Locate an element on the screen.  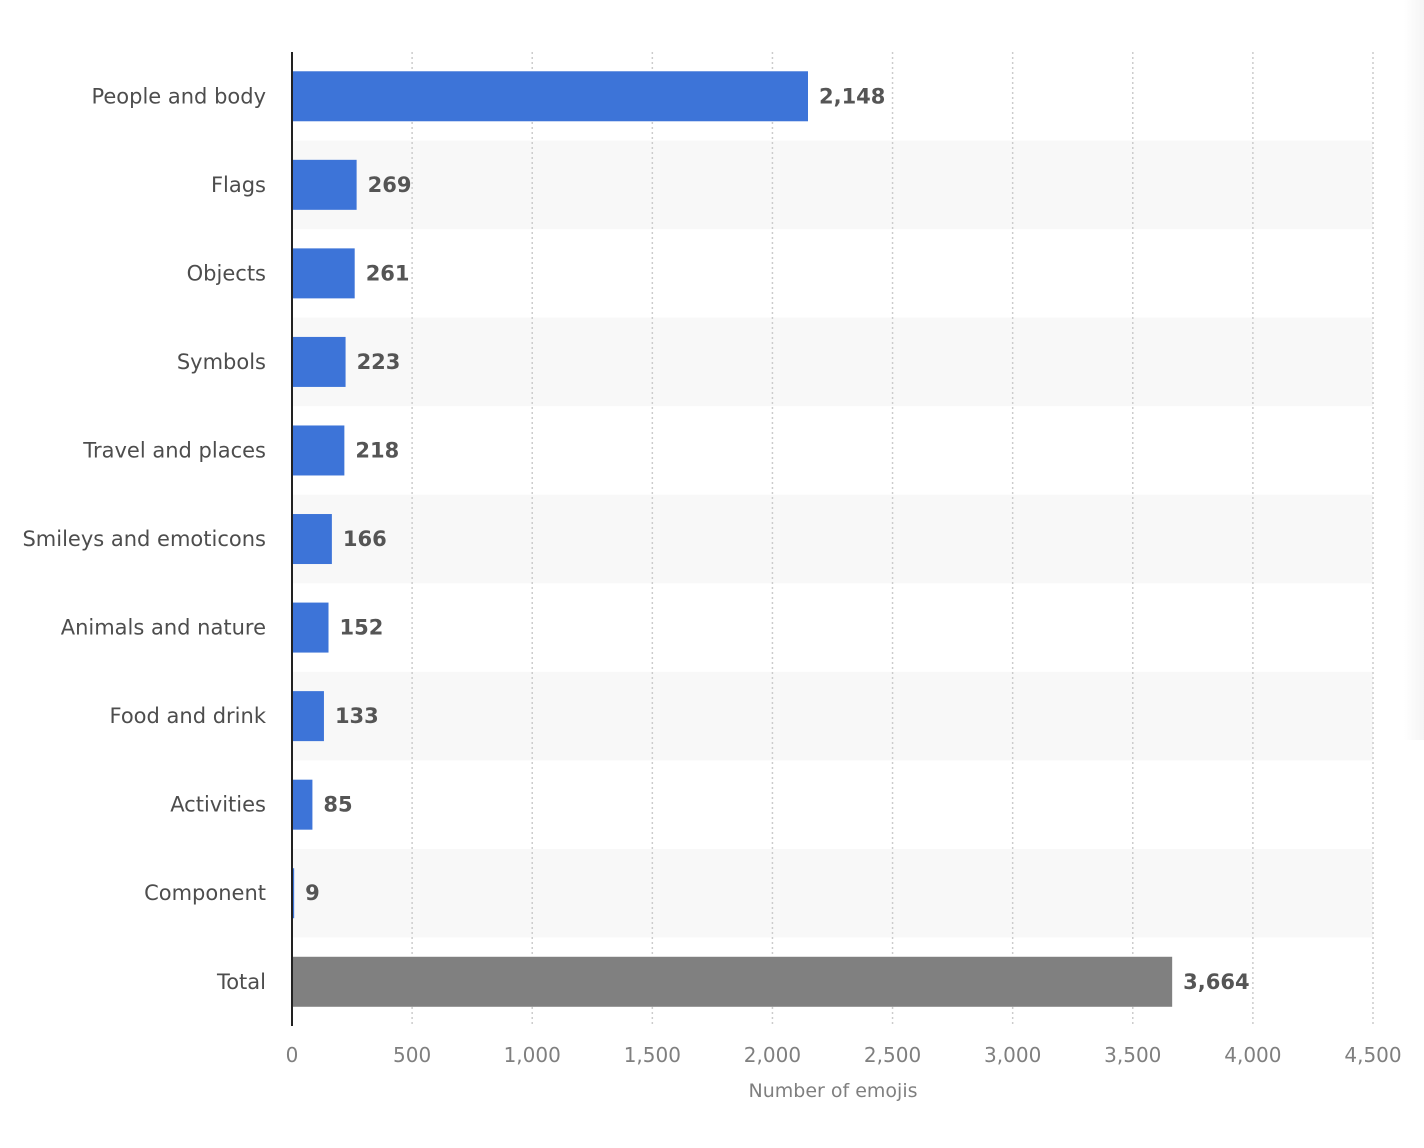
value-label-total: 3,664 is located at coordinates (1216, 982).